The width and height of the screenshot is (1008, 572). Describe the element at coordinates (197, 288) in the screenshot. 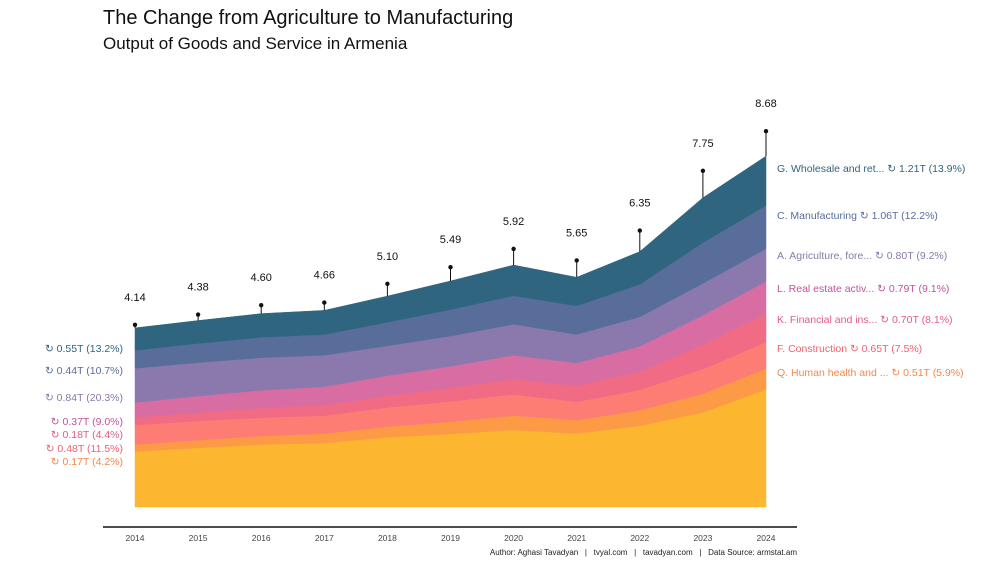

I see `total-label: 4.38` at that location.